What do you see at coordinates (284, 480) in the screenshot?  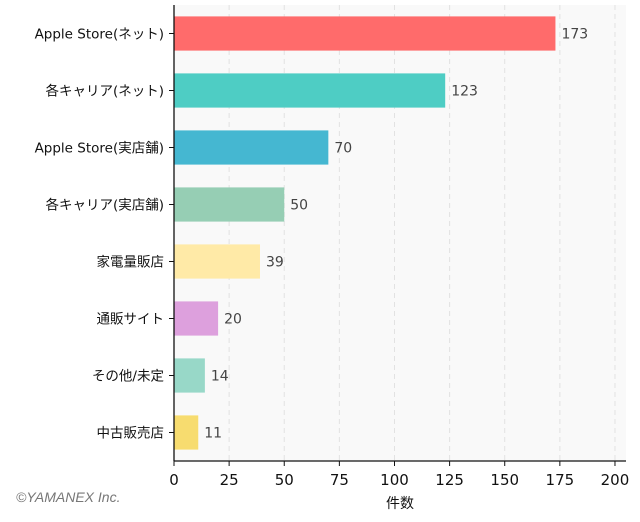 I see `x-tick-label: 50` at bounding box center [284, 480].